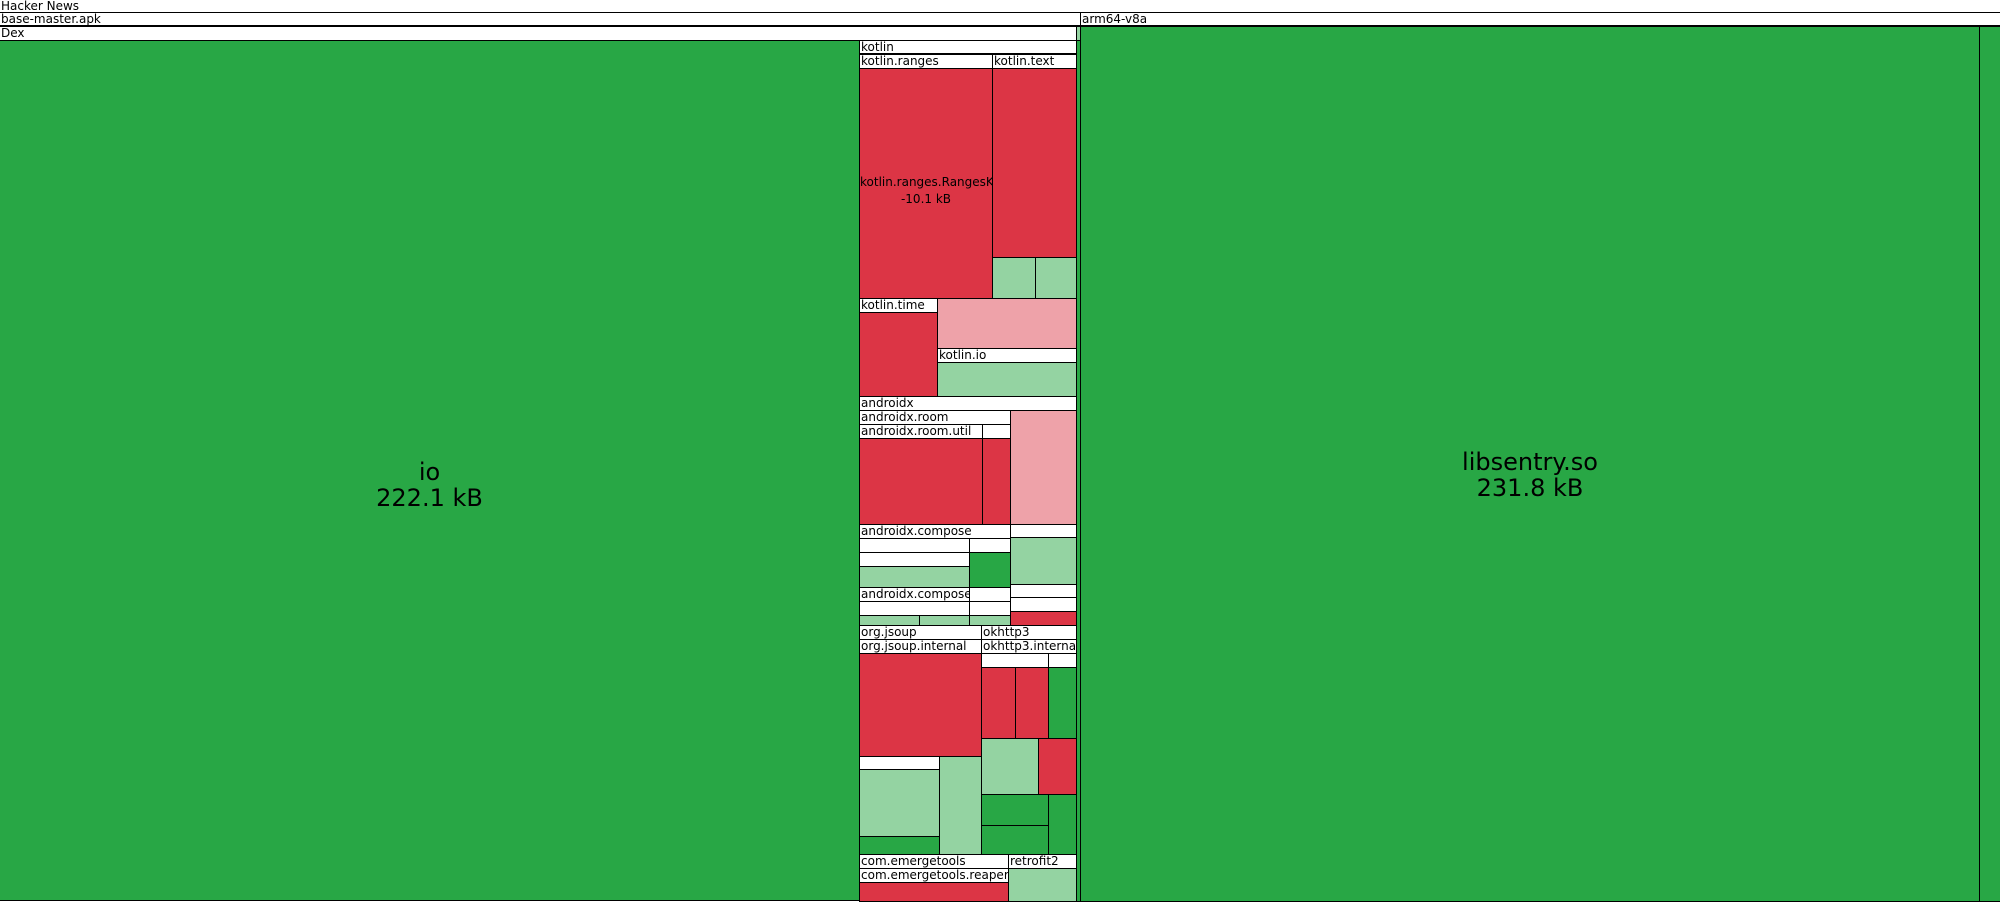  What do you see at coordinates (898, 354) in the screenshot?
I see `kotlin-time-block` at bounding box center [898, 354].